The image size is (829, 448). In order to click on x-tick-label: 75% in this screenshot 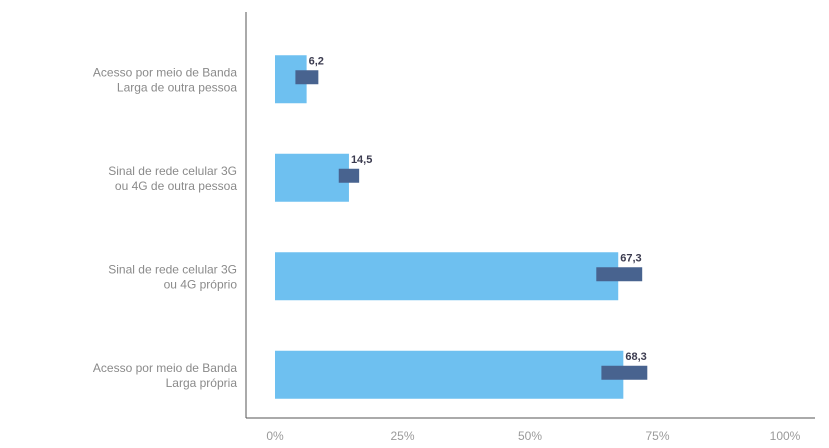, I will do `click(657, 436)`.